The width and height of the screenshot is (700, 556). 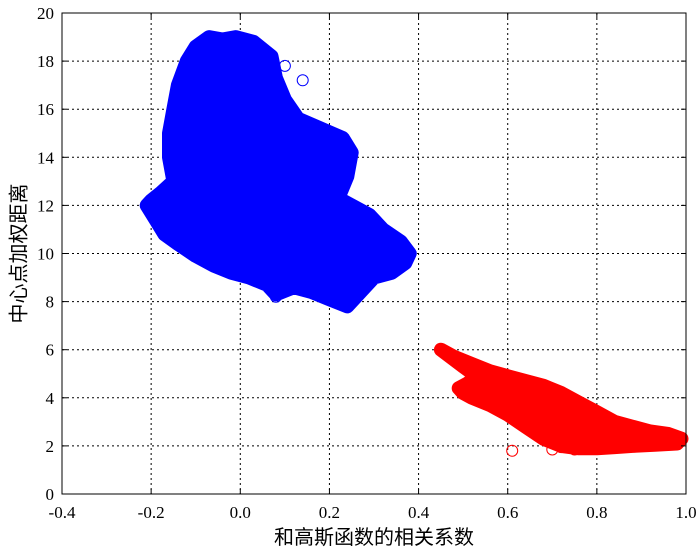 What do you see at coordinates (151, 512) in the screenshot?
I see `x-tick-label: -0.2` at bounding box center [151, 512].